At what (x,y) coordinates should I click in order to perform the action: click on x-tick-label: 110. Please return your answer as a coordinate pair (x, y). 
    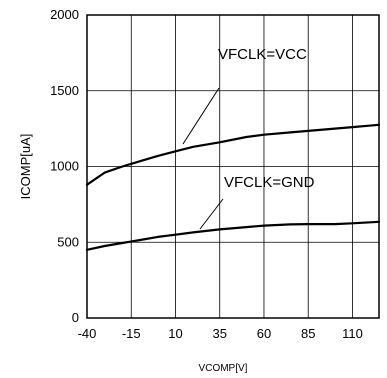
    Looking at the image, I should click on (352, 333).